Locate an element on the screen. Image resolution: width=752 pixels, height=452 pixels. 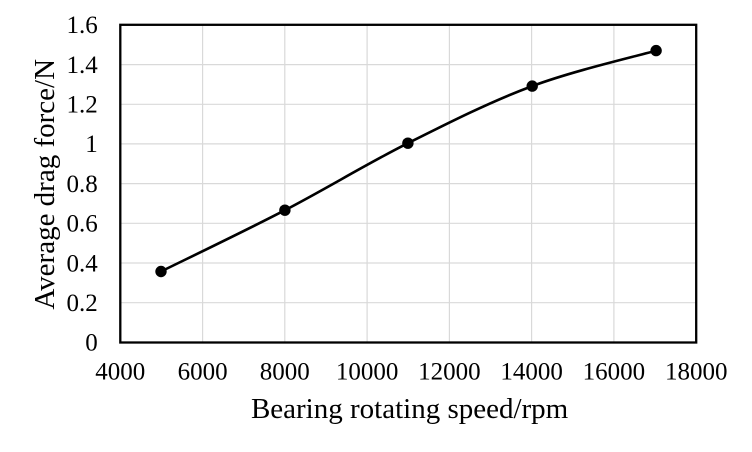
svg-text: 0.8 is located at coordinates (82, 184).